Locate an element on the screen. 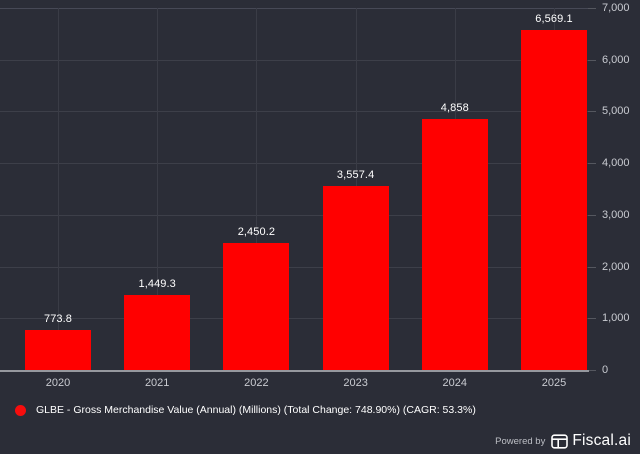 The width and height of the screenshot is (640, 454). bar-value-label: 6,569.1 is located at coordinates (554, 19).